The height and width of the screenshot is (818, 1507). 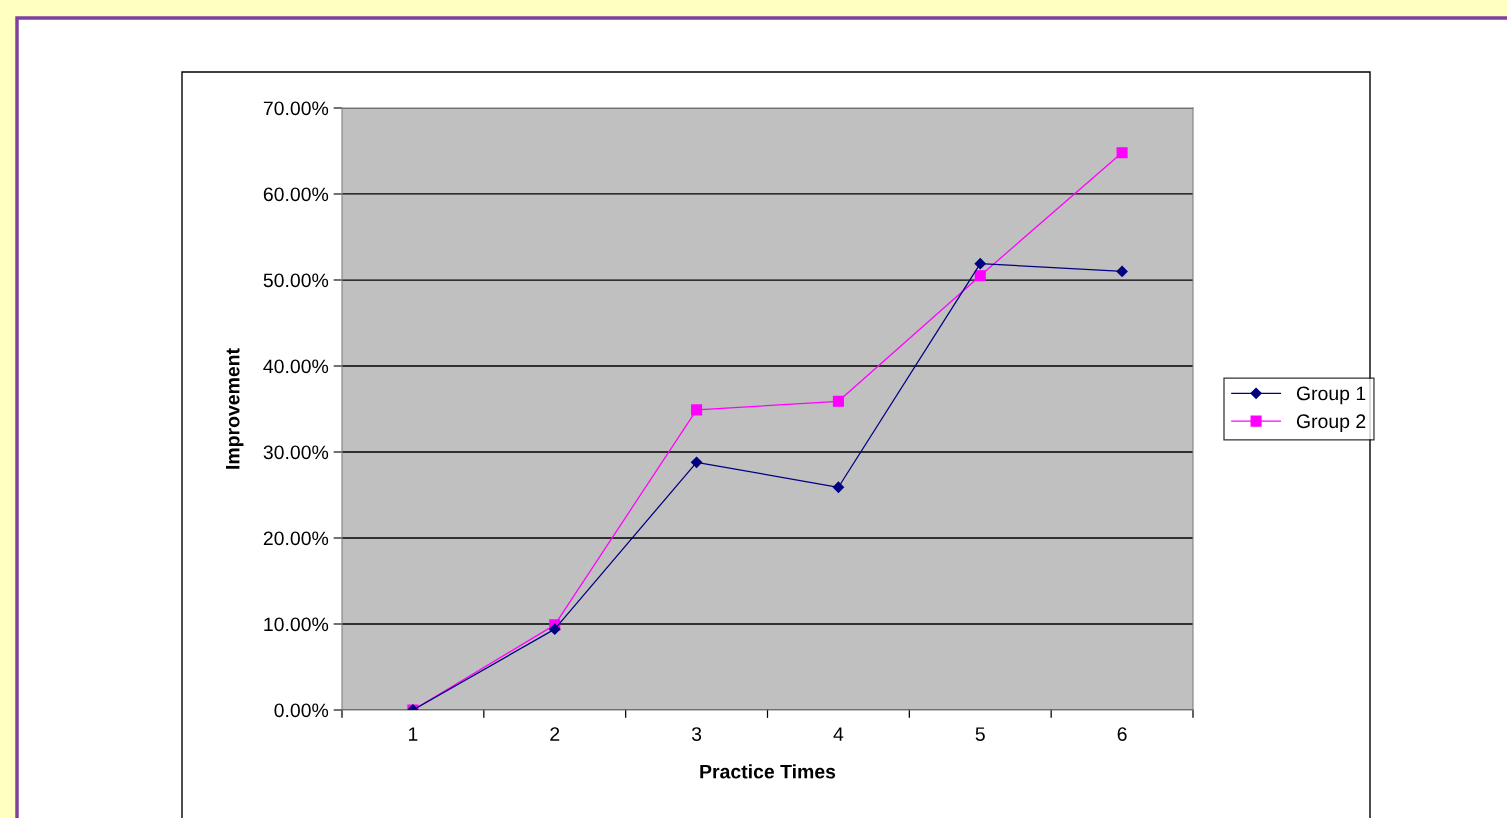 I want to click on x-tick-label: 1, so click(x=413, y=734).